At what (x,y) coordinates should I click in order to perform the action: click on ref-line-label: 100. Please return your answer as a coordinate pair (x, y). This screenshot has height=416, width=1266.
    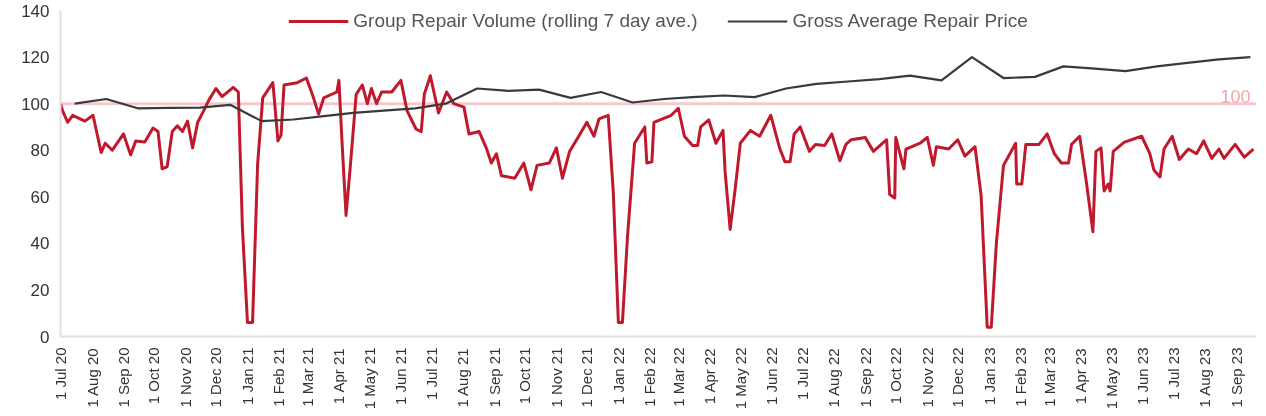
    Looking at the image, I should click on (1235, 96).